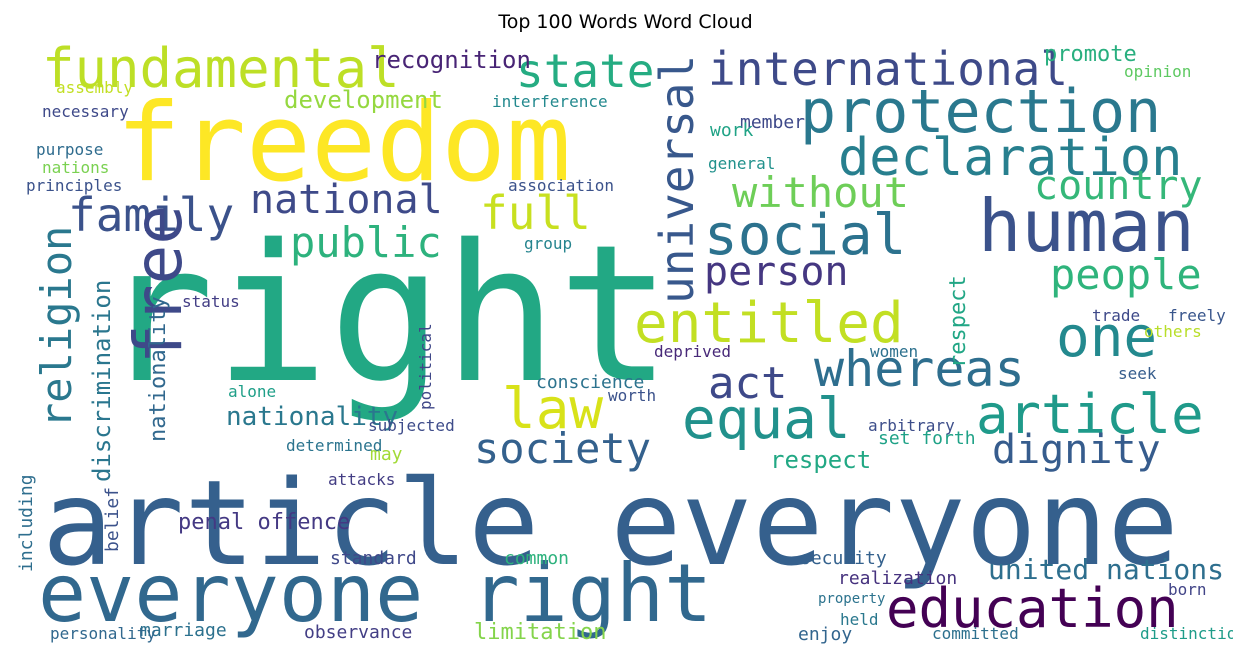  What do you see at coordinates (334, 445) in the screenshot?
I see `word-determined: determined` at bounding box center [334, 445].